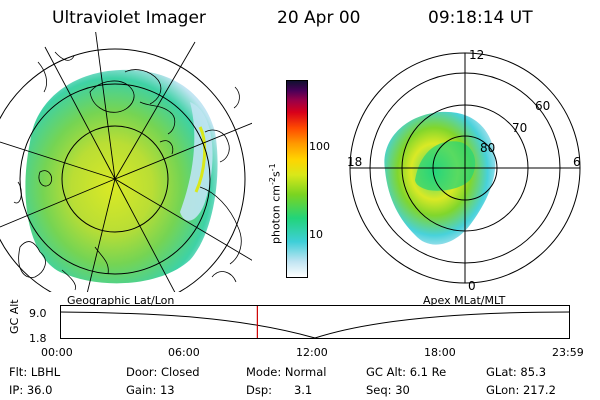 Image resolution: width=600 pixels, height=400 pixels. I want to click on info-gc-alt: GC Alt: 6.1 Re, so click(406, 372).